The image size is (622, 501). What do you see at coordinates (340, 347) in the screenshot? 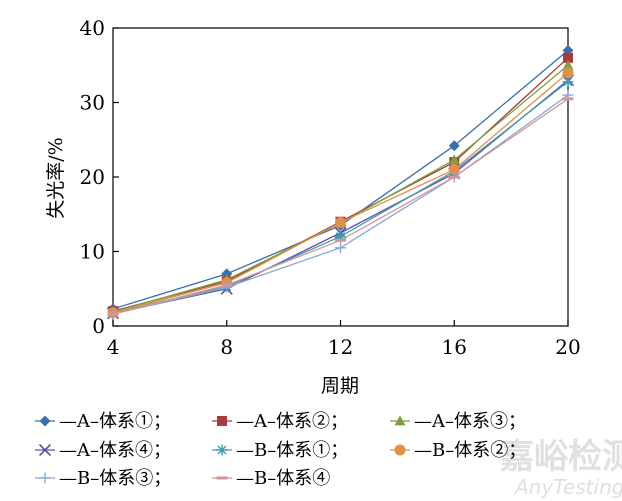
I see `x-tick-label: 12` at bounding box center [340, 347].